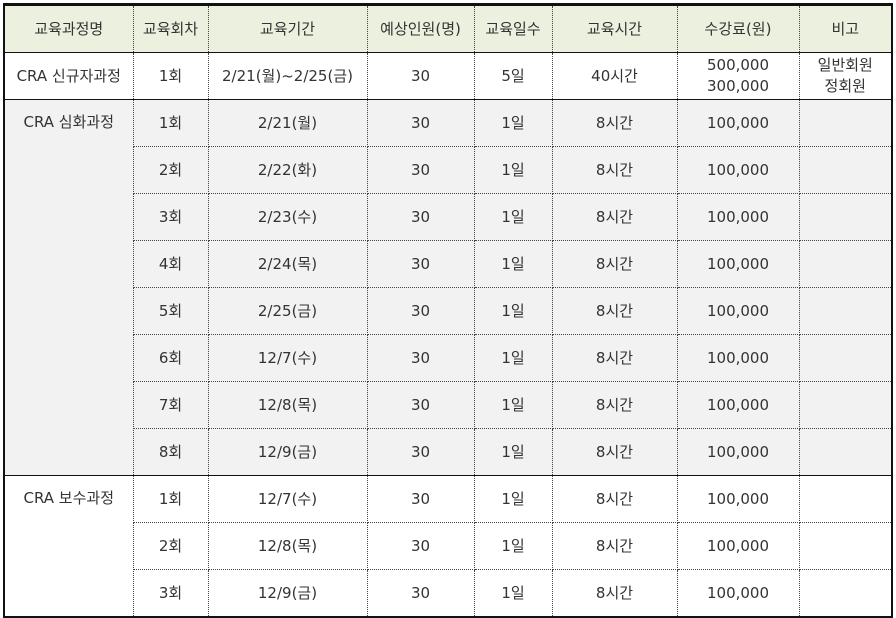 The width and height of the screenshot is (896, 618). What do you see at coordinates (170, 405) in the screenshot?
I see `round-cell: 7회` at bounding box center [170, 405].